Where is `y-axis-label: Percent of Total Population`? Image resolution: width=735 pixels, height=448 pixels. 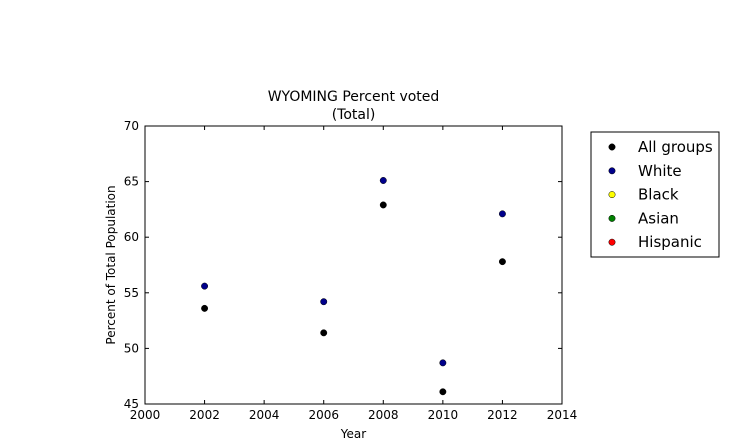
y-axis-label: Percent of Total Population is located at coordinates (111, 264).